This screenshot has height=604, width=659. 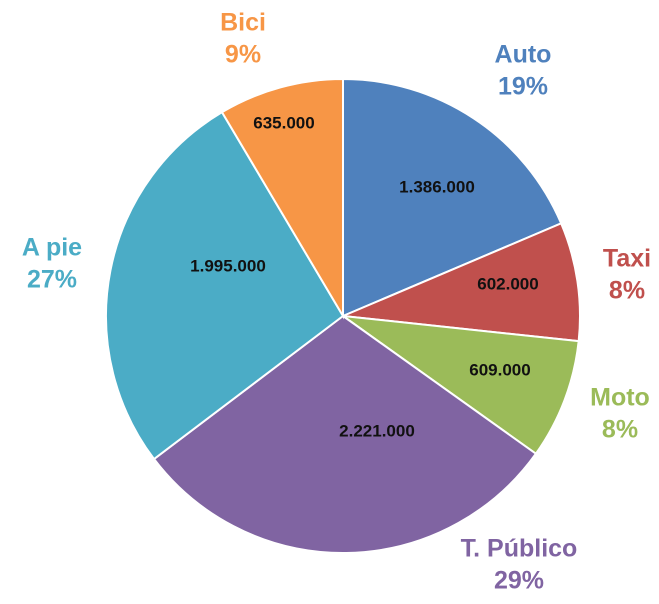 I want to click on value-label: 2.221.000, so click(x=377, y=430).